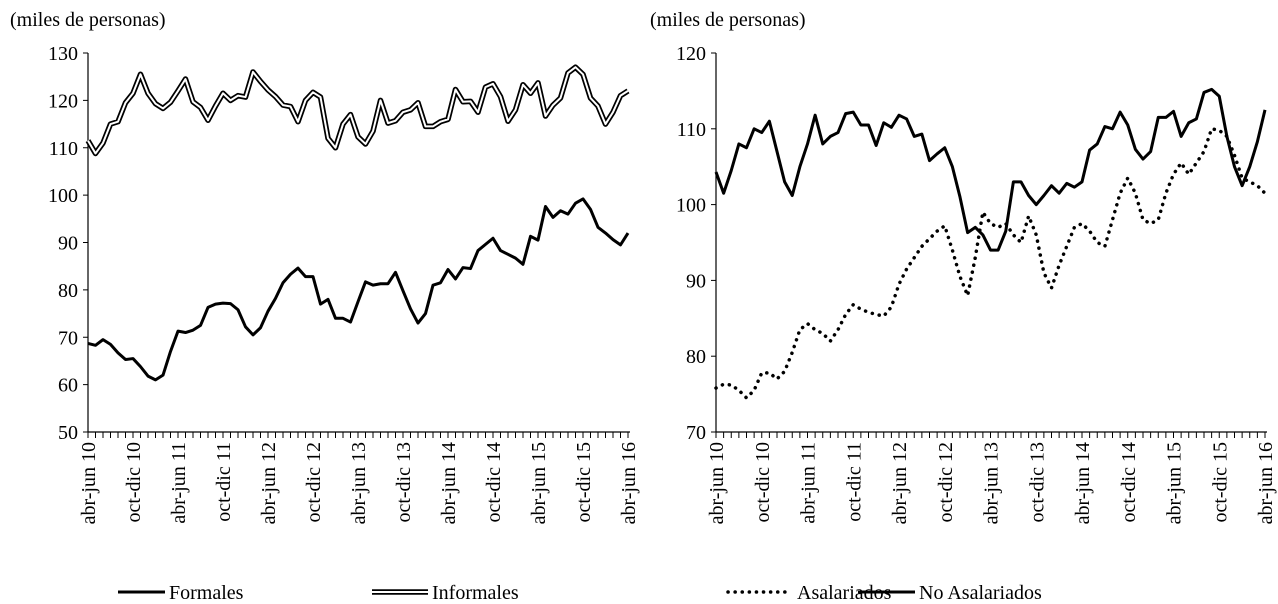  Describe the element at coordinates (844, 593) in the screenshot. I see `legend-label: Asalariados` at that location.